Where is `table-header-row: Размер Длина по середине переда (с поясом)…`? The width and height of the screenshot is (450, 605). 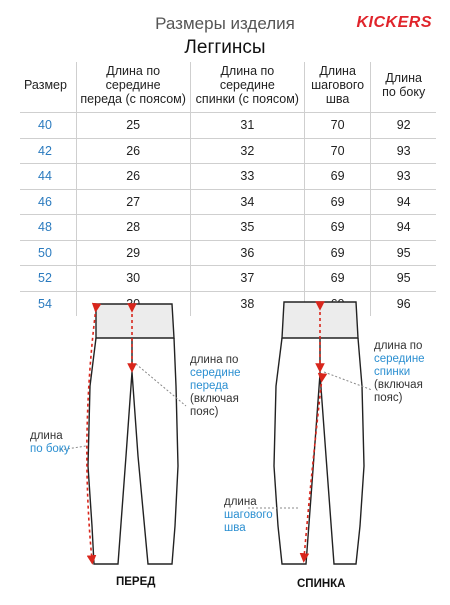
table-header-row: Размер Длина по середине переда (с поясом)… is located at coordinates (228, 87).